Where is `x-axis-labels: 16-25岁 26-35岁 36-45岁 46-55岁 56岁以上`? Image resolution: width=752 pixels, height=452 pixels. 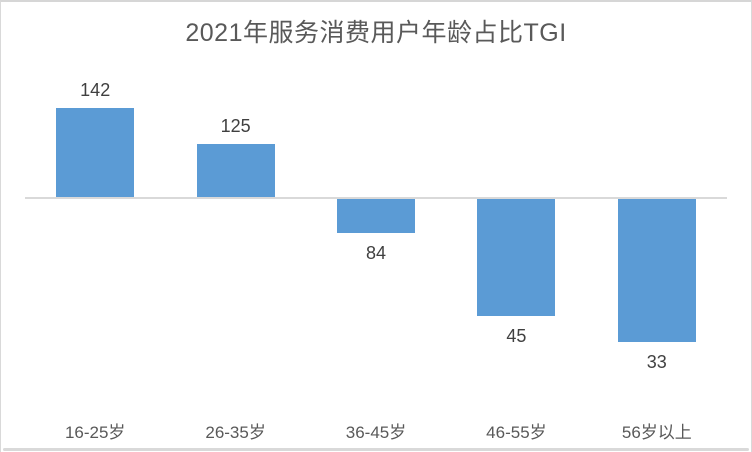
x-axis-labels: 16-25岁 26-35岁 36-45岁 46-55岁 56岁以上 is located at coordinates (376, 432).